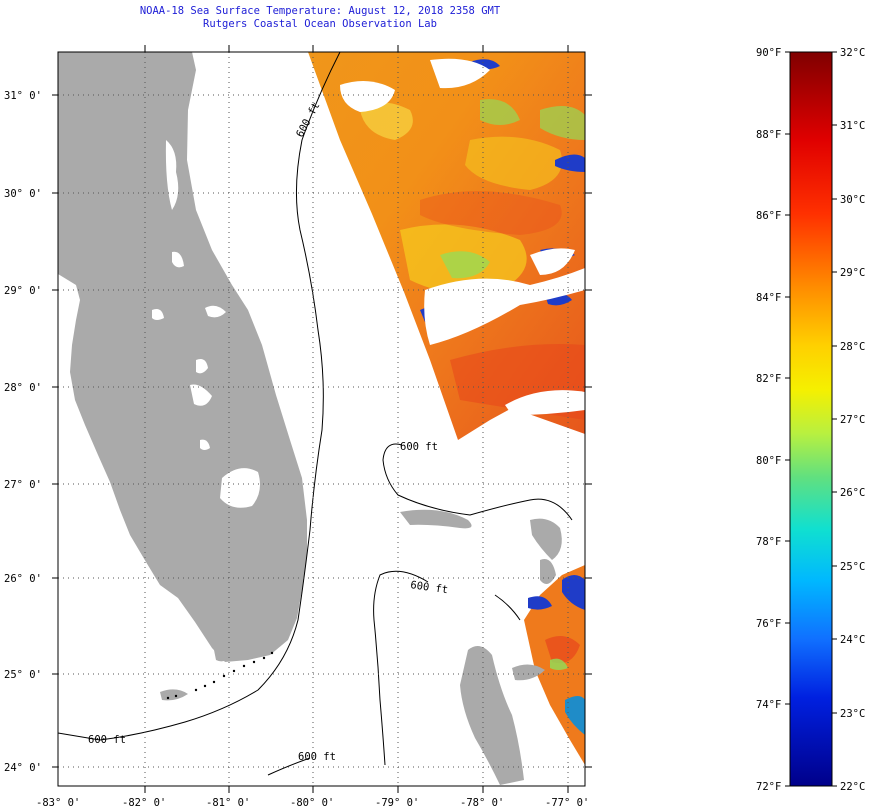 This screenshot has height=809, width=872. I want to click on colorbar-f-label: 72°F, so click(768, 787).